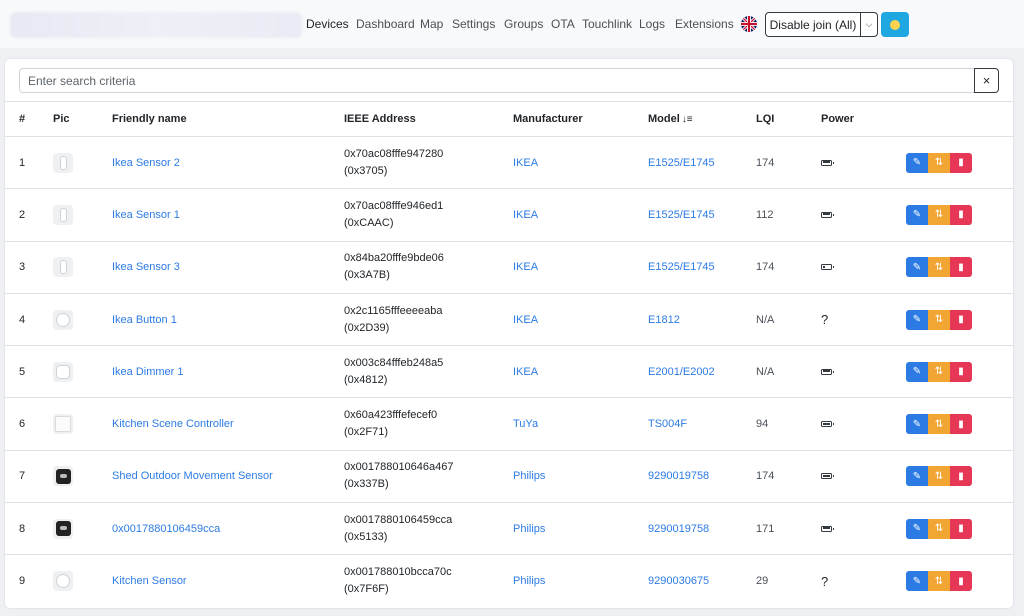 The height and width of the screenshot is (616, 1024). I want to click on model-link: 9290030675, so click(679, 581).